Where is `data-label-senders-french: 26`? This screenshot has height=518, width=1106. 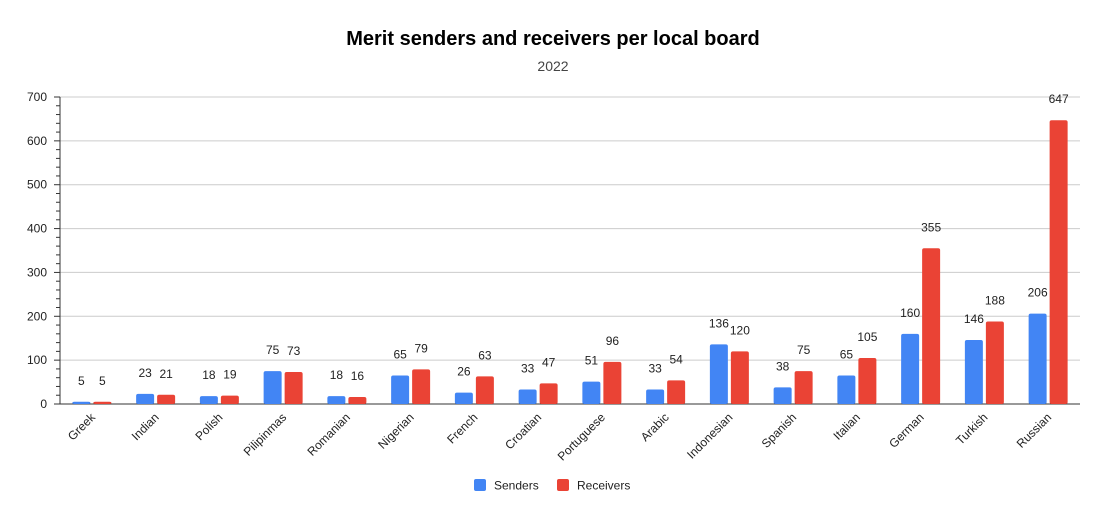 data-label-senders-french: 26 is located at coordinates (464, 372).